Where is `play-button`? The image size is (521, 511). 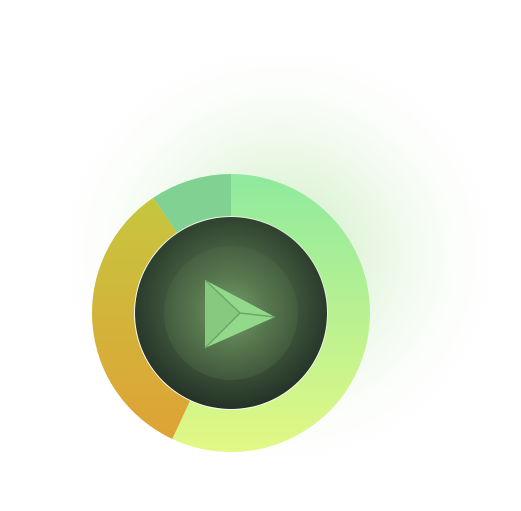
play-button is located at coordinates (231, 313).